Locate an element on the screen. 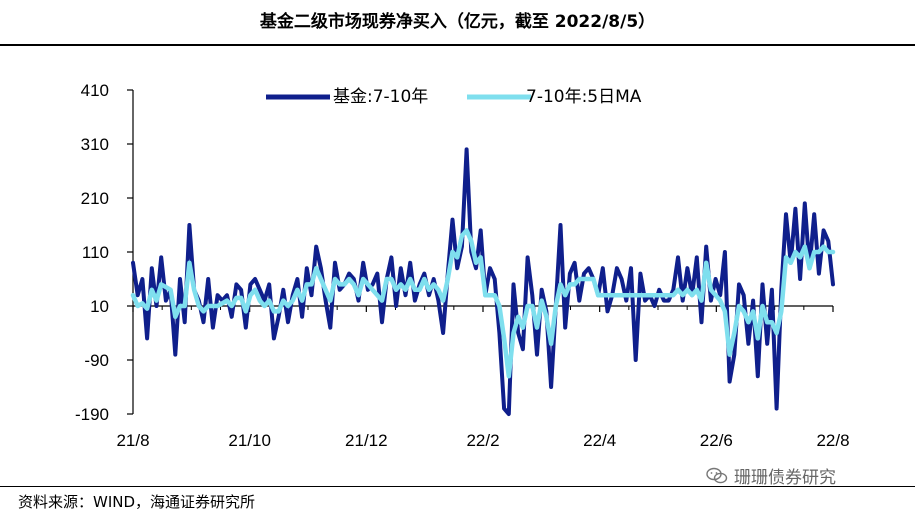  y-tick-label: 410 is located at coordinates (95, 90).